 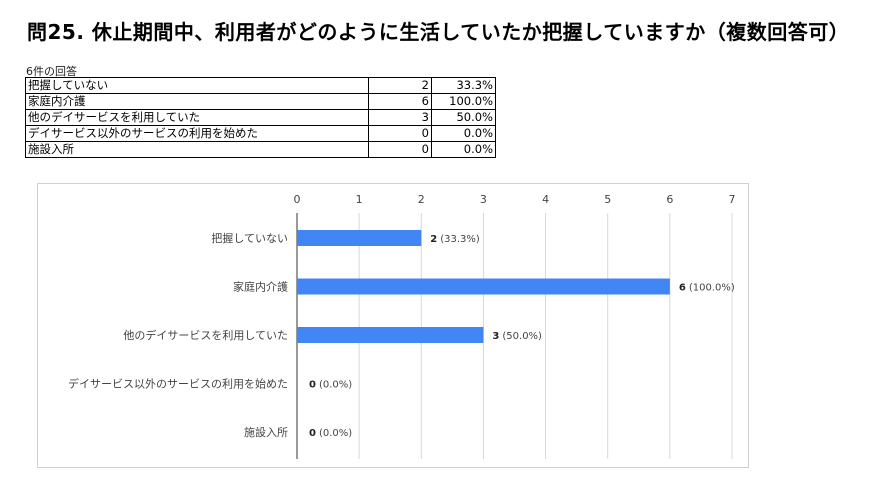 What do you see at coordinates (197, 149) in the screenshot?
I see `row-label: 施設入所` at bounding box center [197, 149].